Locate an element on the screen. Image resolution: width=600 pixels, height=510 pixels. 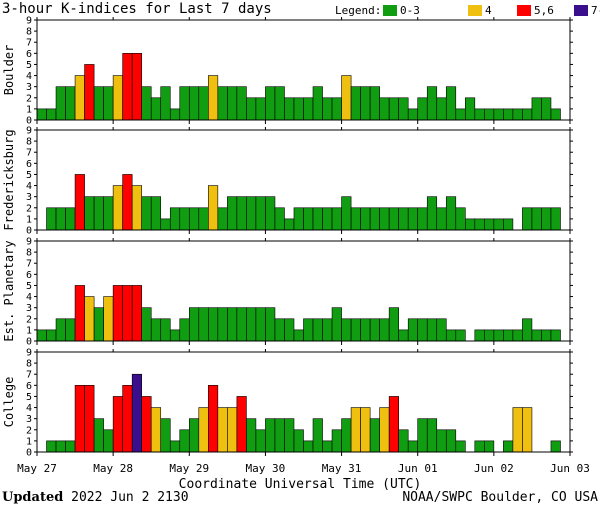
panel-label: Boulder is located at coordinates (9, 70).